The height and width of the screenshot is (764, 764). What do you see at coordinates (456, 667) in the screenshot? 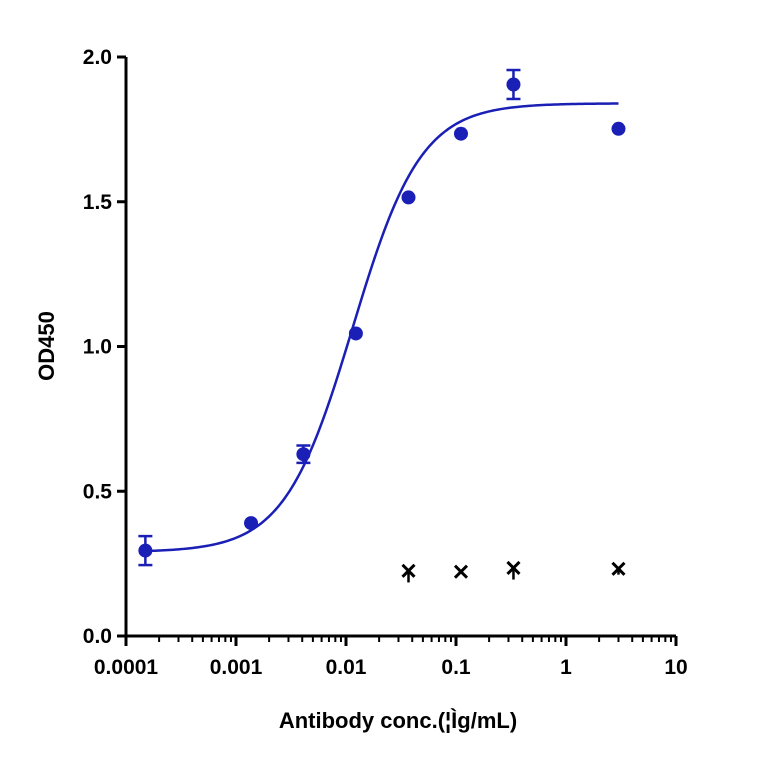
I see `x-tick-label: 0.1` at bounding box center [456, 667].